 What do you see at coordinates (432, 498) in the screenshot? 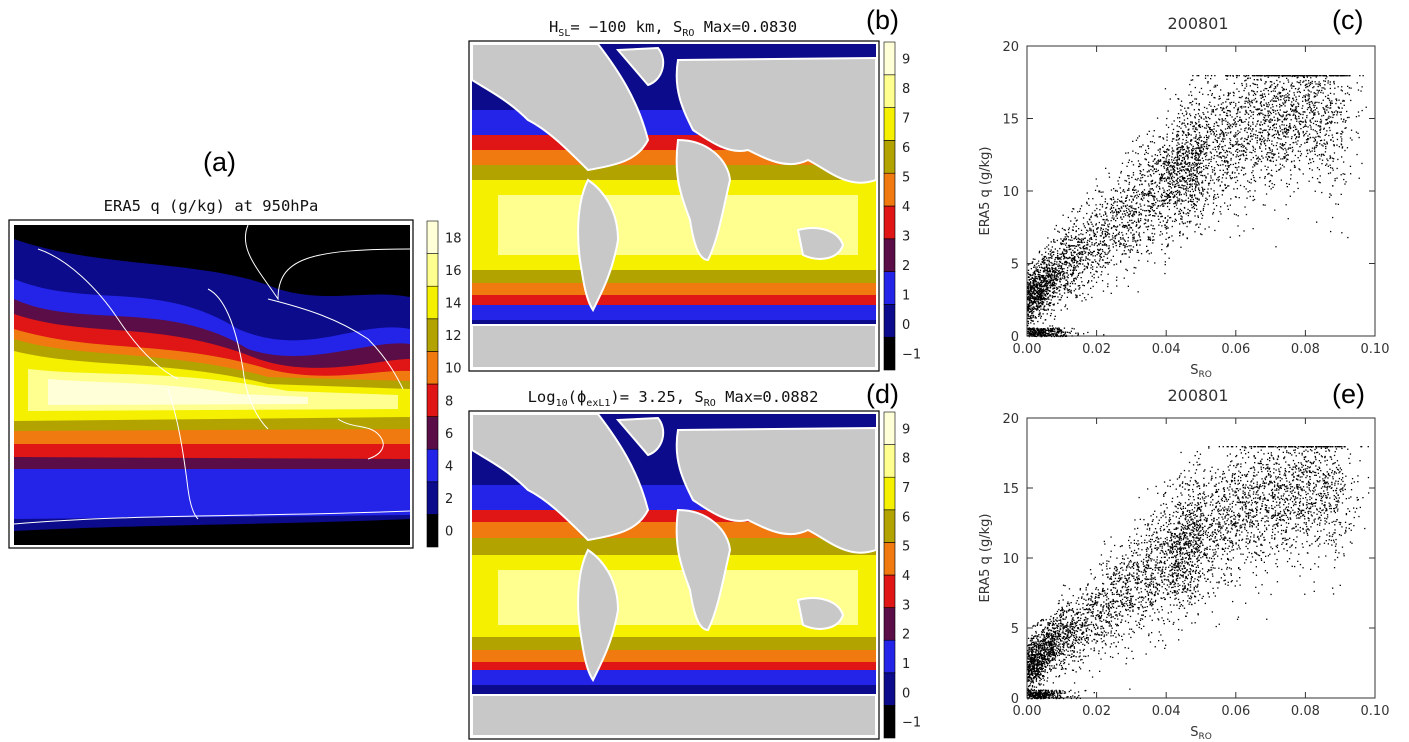
I see `colorbar-a-swatch` at bounding box center [432, 498].